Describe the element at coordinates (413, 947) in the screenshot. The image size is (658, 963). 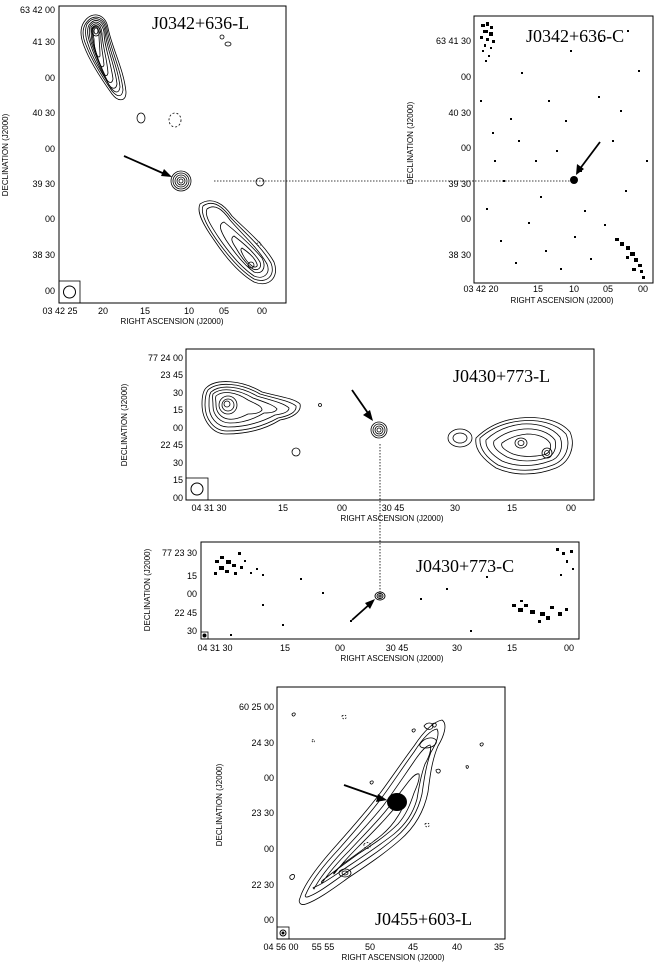
I see `x-tick-label: 45` at that location.